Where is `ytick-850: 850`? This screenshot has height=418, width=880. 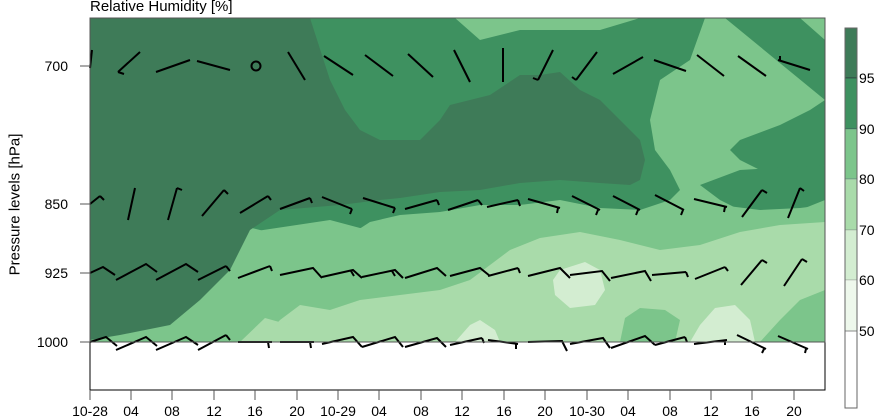
ytick-850: 850 is located at coordinates (57, 204).